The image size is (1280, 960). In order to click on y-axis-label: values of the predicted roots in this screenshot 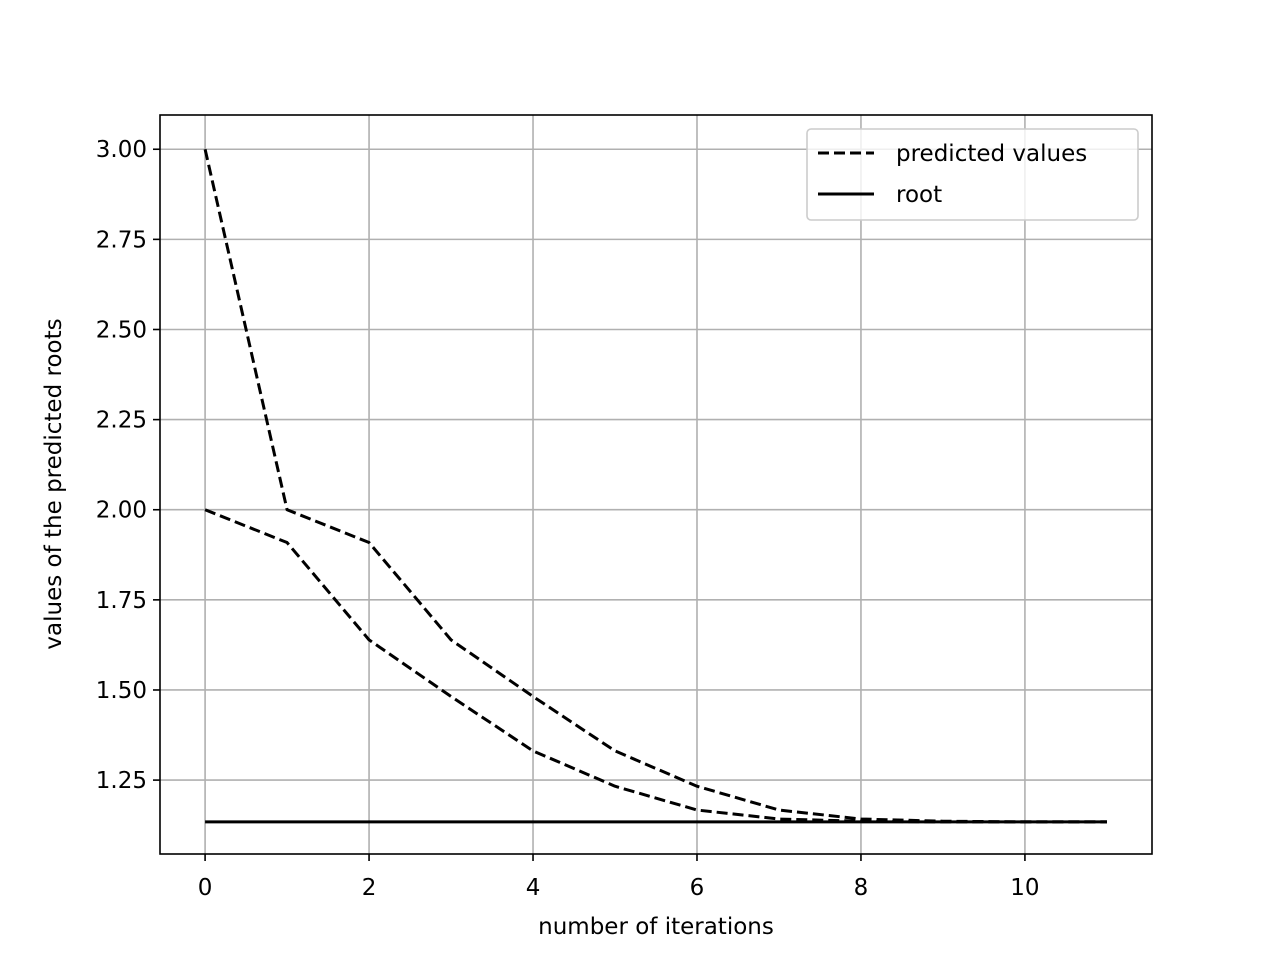, I will do `click(54, 483)`.